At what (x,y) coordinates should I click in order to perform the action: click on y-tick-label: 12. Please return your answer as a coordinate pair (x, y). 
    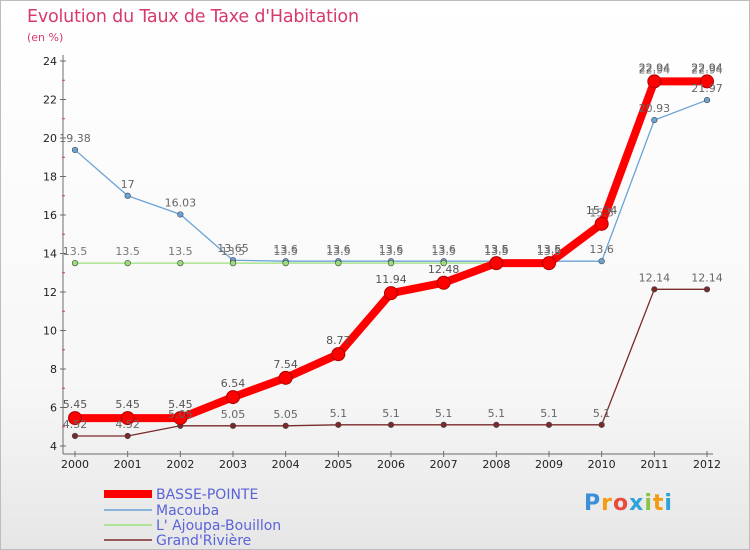
    Looking at the image, I should click on (50, 292).